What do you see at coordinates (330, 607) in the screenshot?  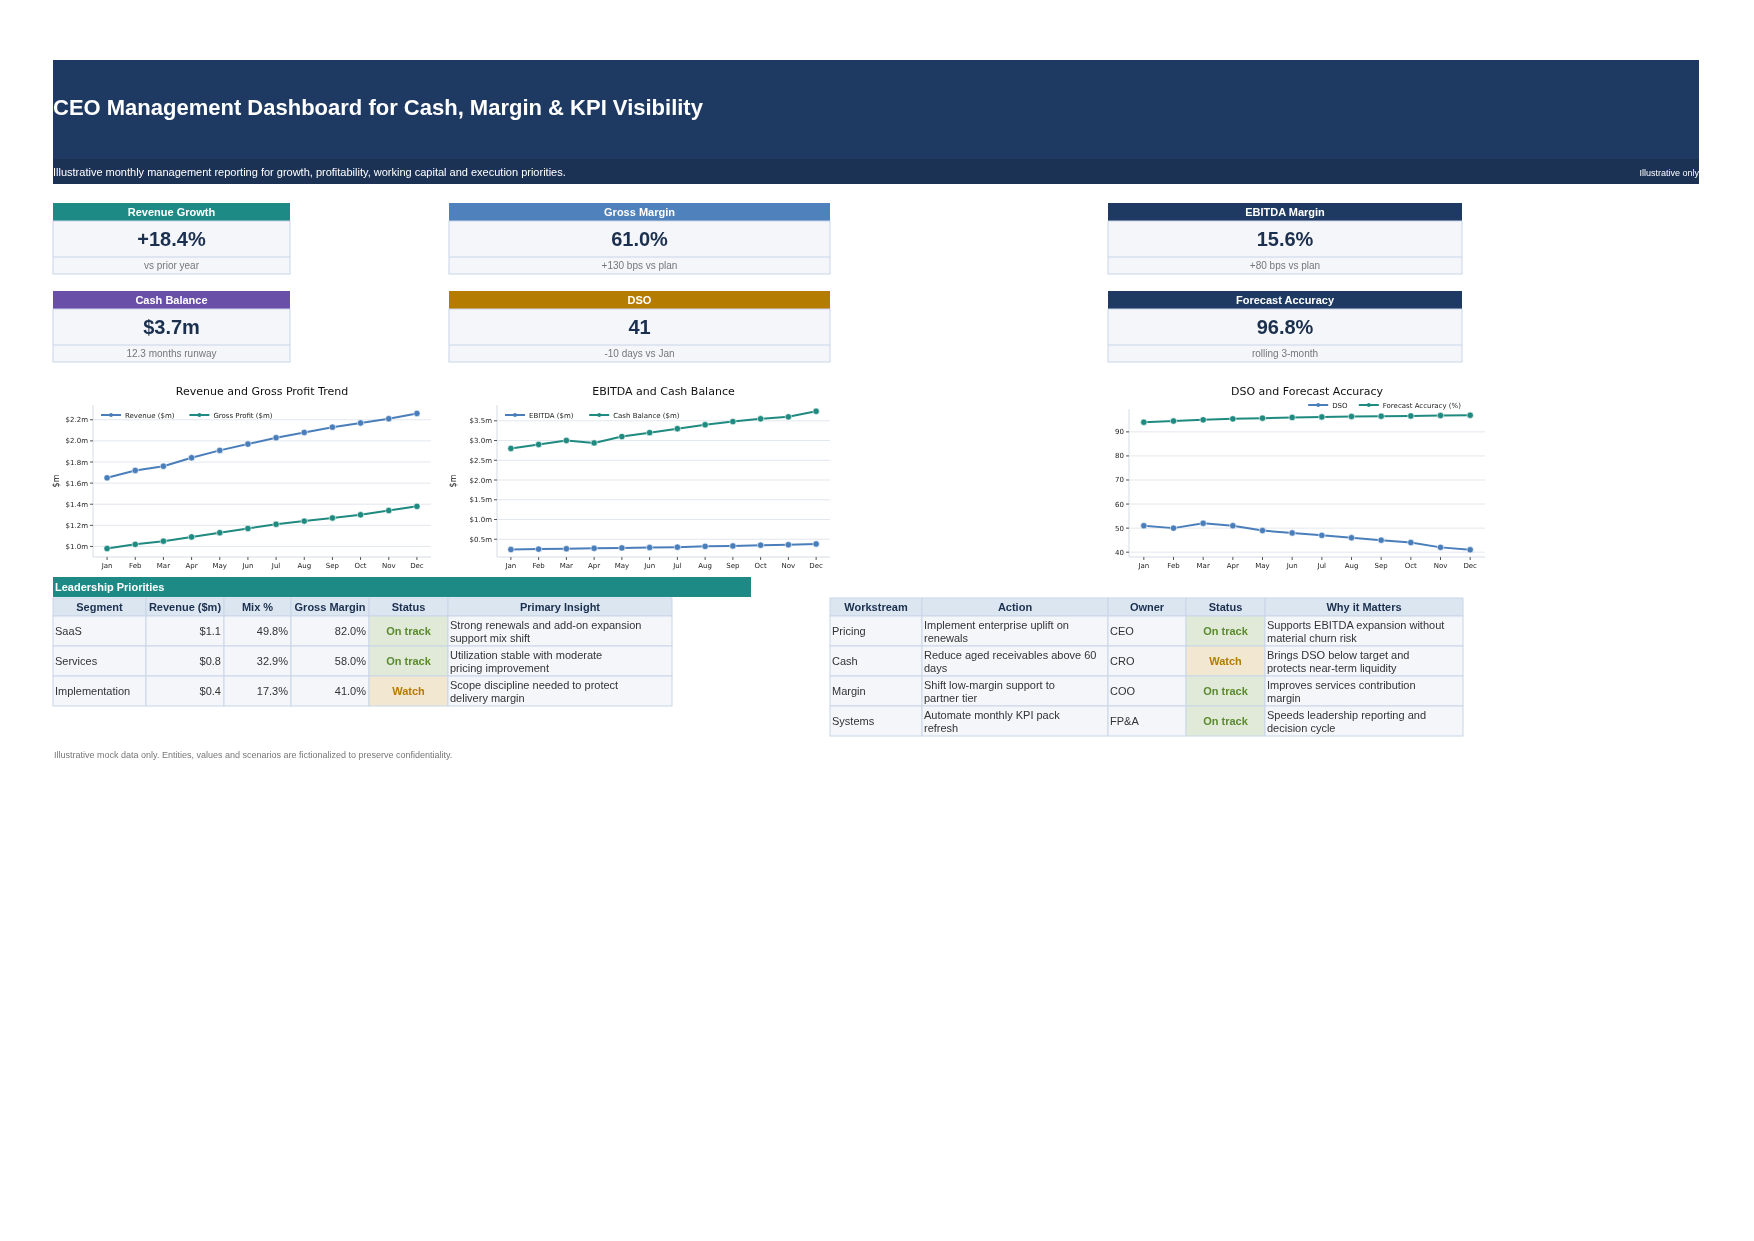 I see `category-label: Gross Margin` at bounding box center [330, 607].